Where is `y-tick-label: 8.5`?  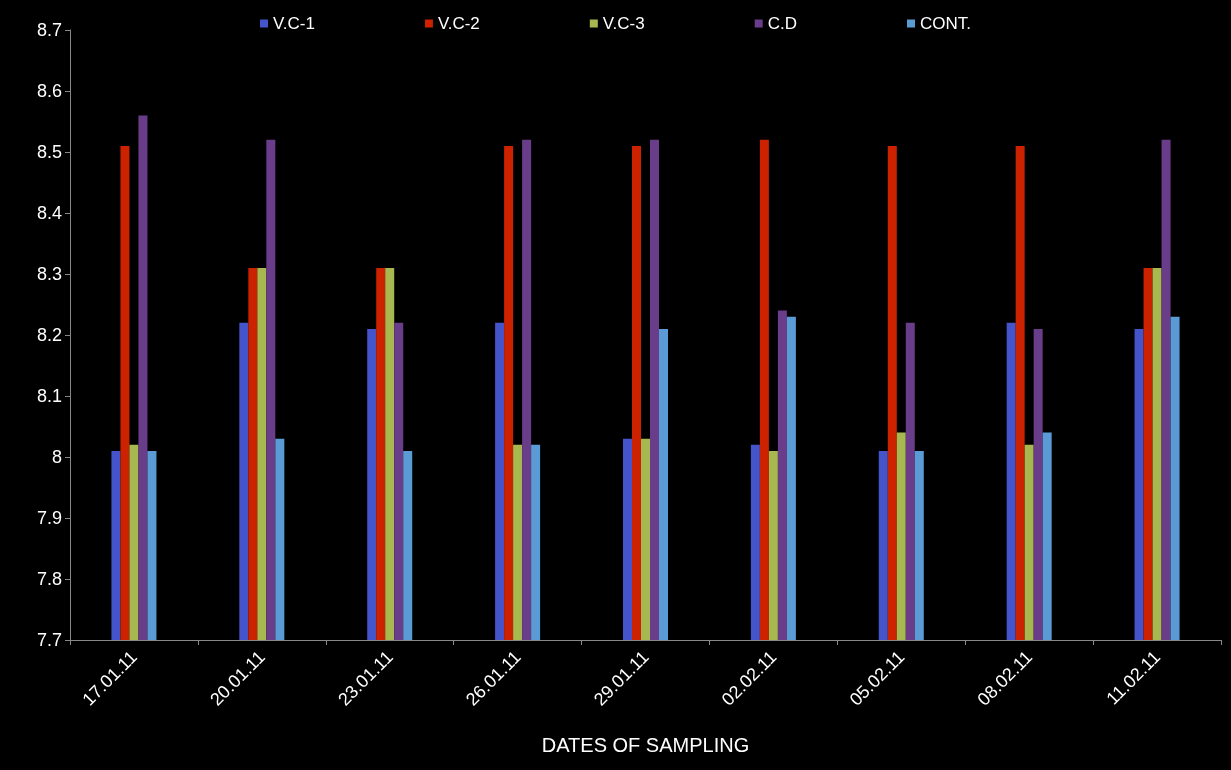 y-tick-label: 8.5 is located at coordinates (49, 152).